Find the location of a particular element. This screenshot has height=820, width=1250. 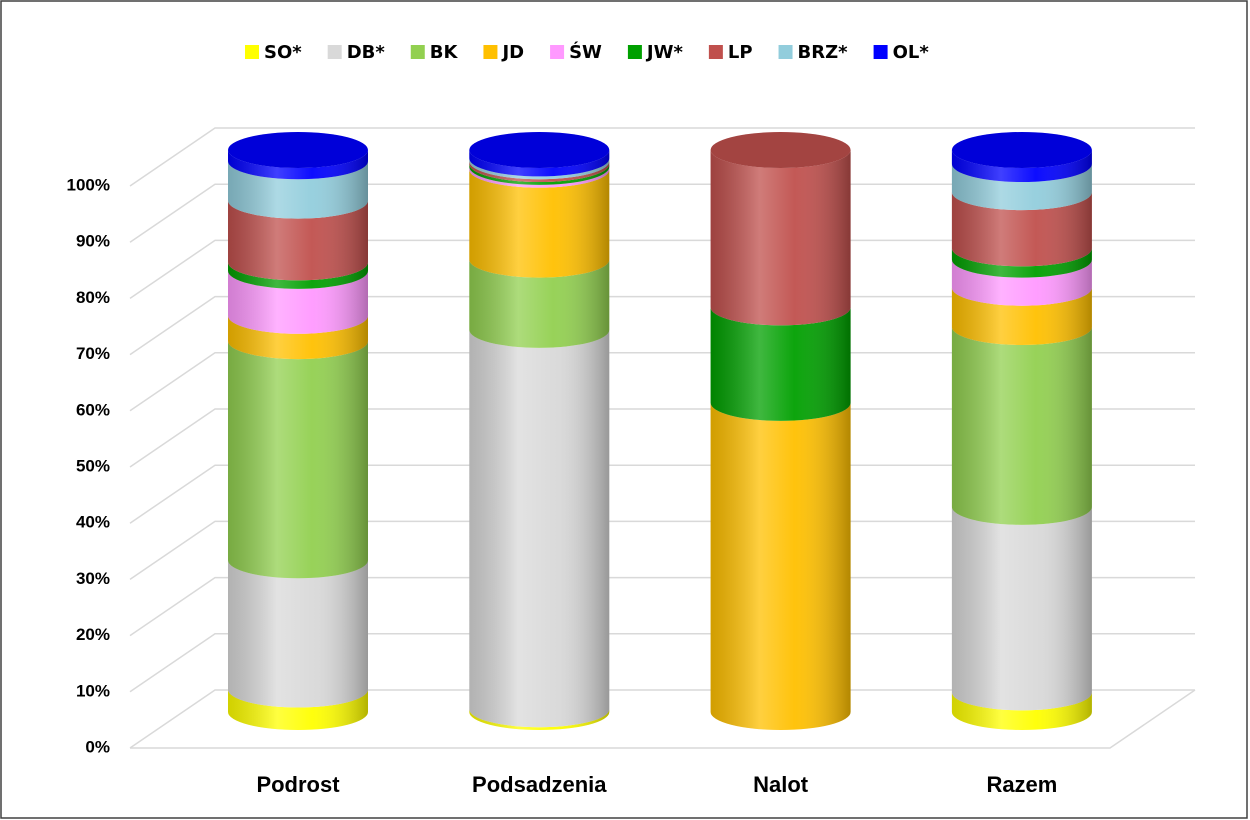

legend-label: ŚW is located at coordinates (585, 52).